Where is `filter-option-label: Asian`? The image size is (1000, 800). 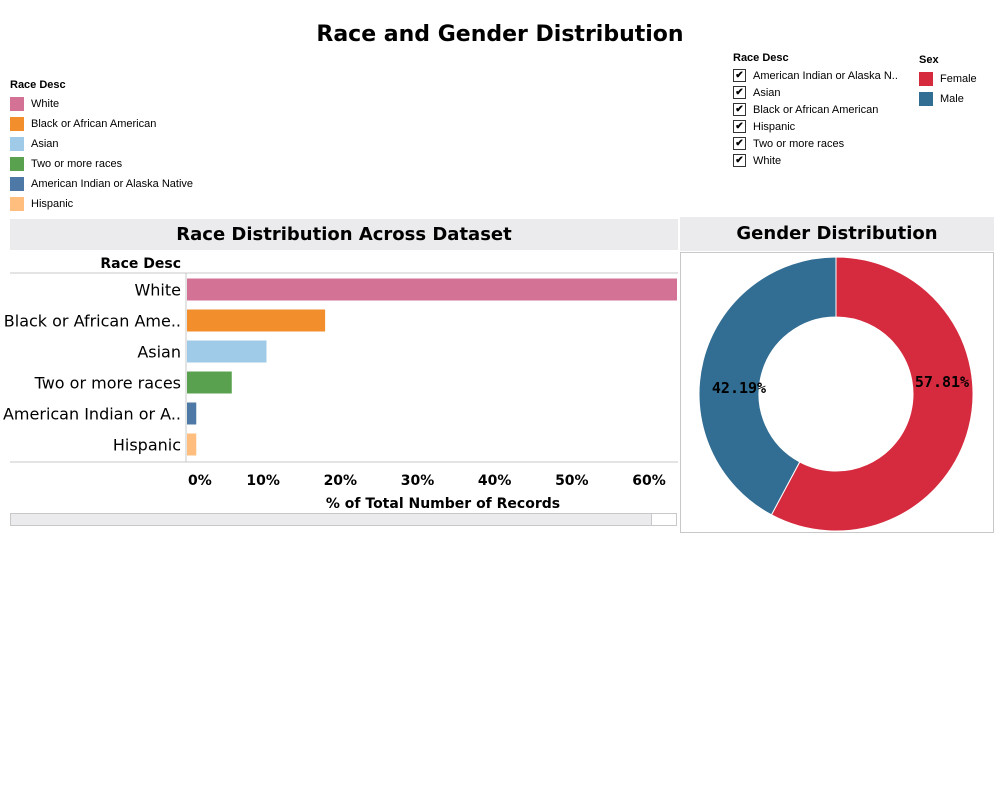
filter-option-label: Asian is located at coordinates (767, 92).